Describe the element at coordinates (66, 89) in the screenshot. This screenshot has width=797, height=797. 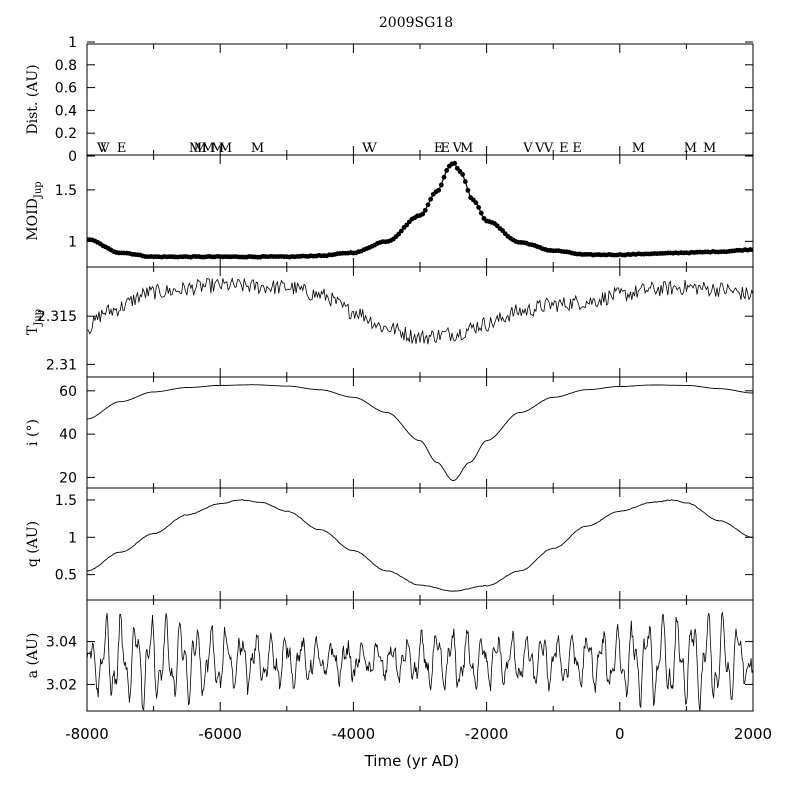
I see `y-tick-label: 0.6` at that location.